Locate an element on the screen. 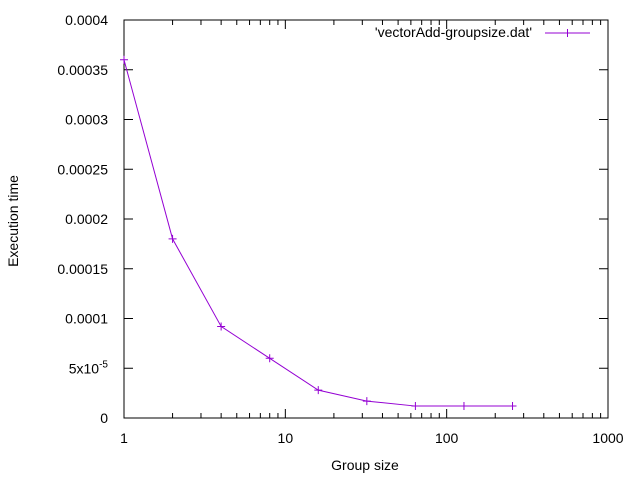 The image size is (640, 480). legend-label: 'vectorAdd-groupsize.dat' is located at coordinates (453, 32).